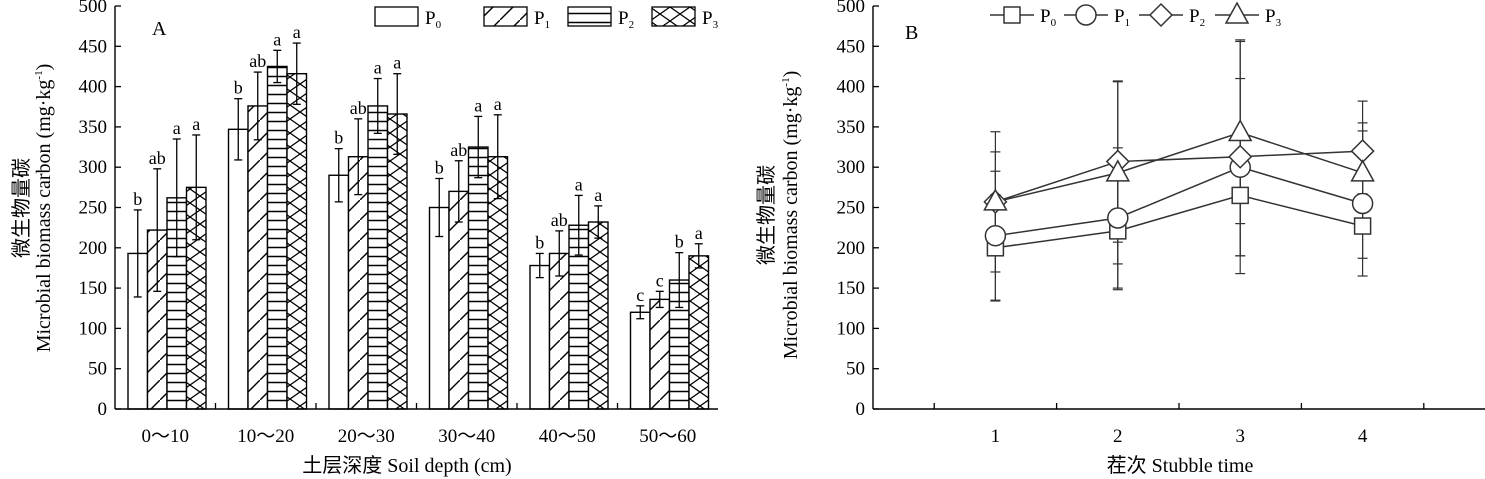  Describe the element at coordinates (396, 16) in the screenshot. I see `legend-swatch-p0` at that location.